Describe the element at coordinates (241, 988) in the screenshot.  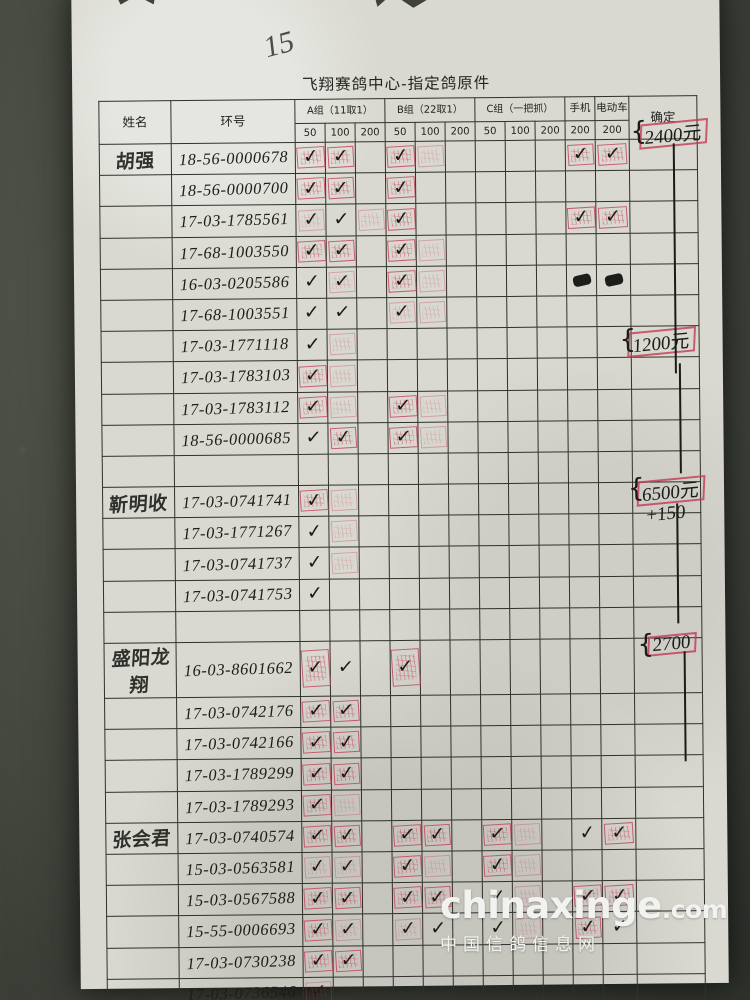
I see `cell-ring: 17-03-0736546` at that location.